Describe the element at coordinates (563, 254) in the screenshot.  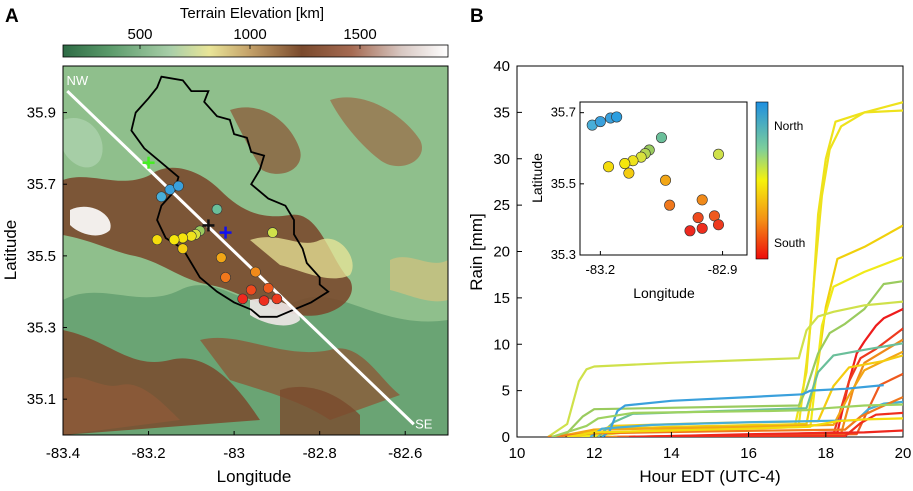
I see `inset-ytick-label: 35.3` at that location.